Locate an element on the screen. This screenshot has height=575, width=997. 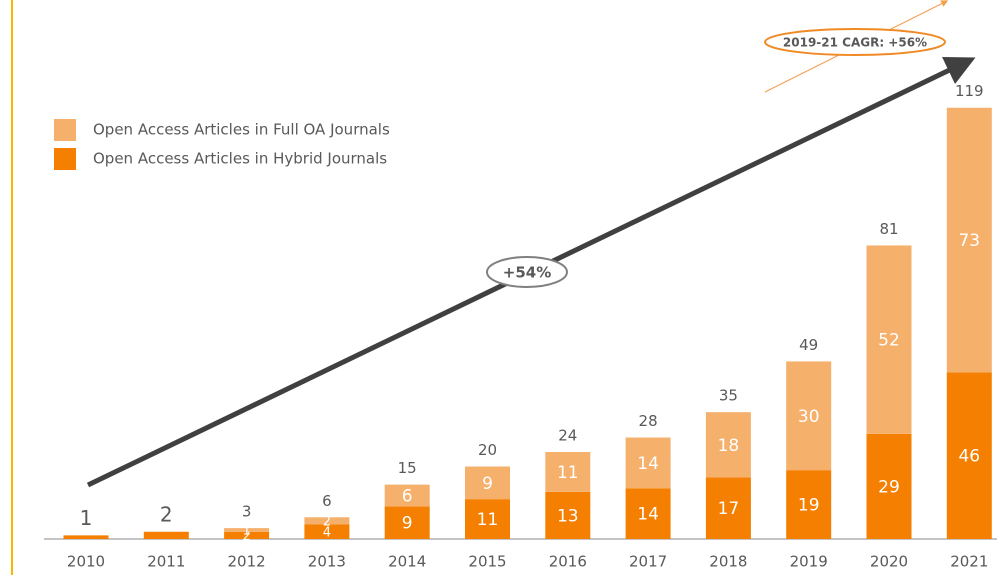
annotation: 2019-21 CAGR: +56% is located at coordinates (855, 43).